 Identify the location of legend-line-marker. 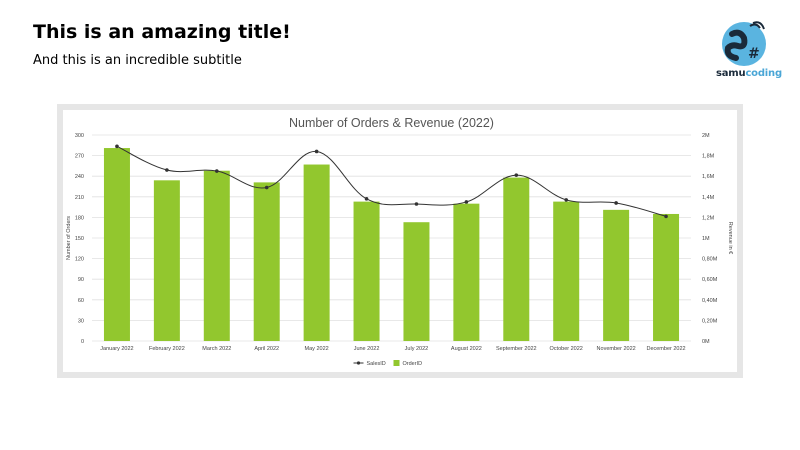
(358, 363).